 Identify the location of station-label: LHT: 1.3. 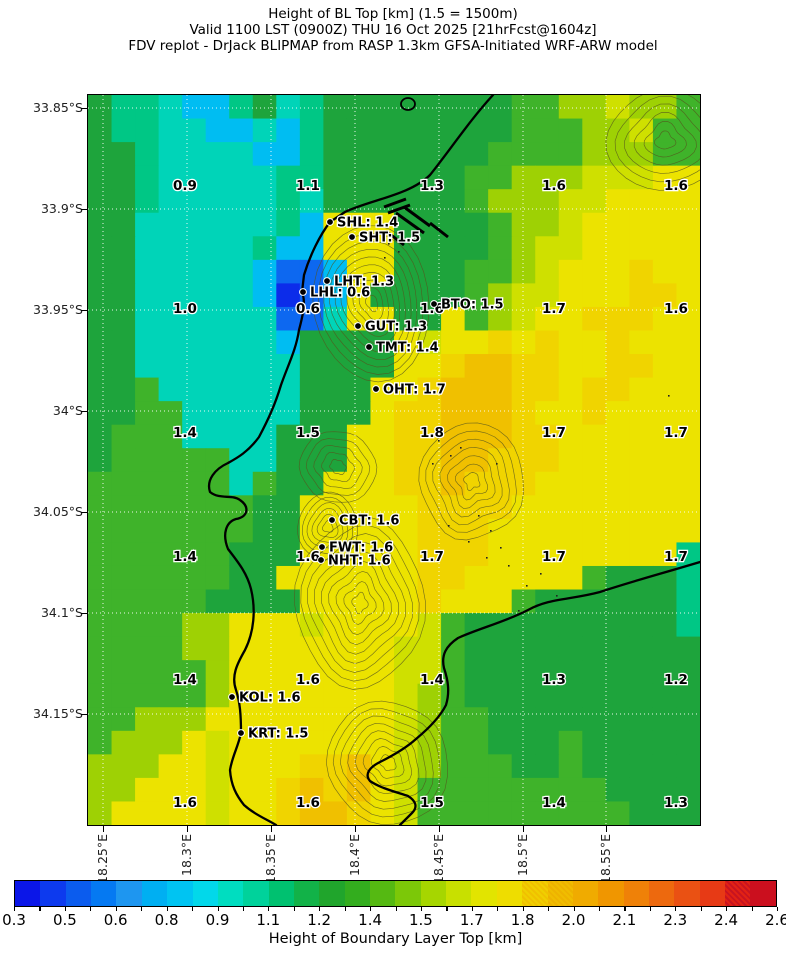
(364, 282).